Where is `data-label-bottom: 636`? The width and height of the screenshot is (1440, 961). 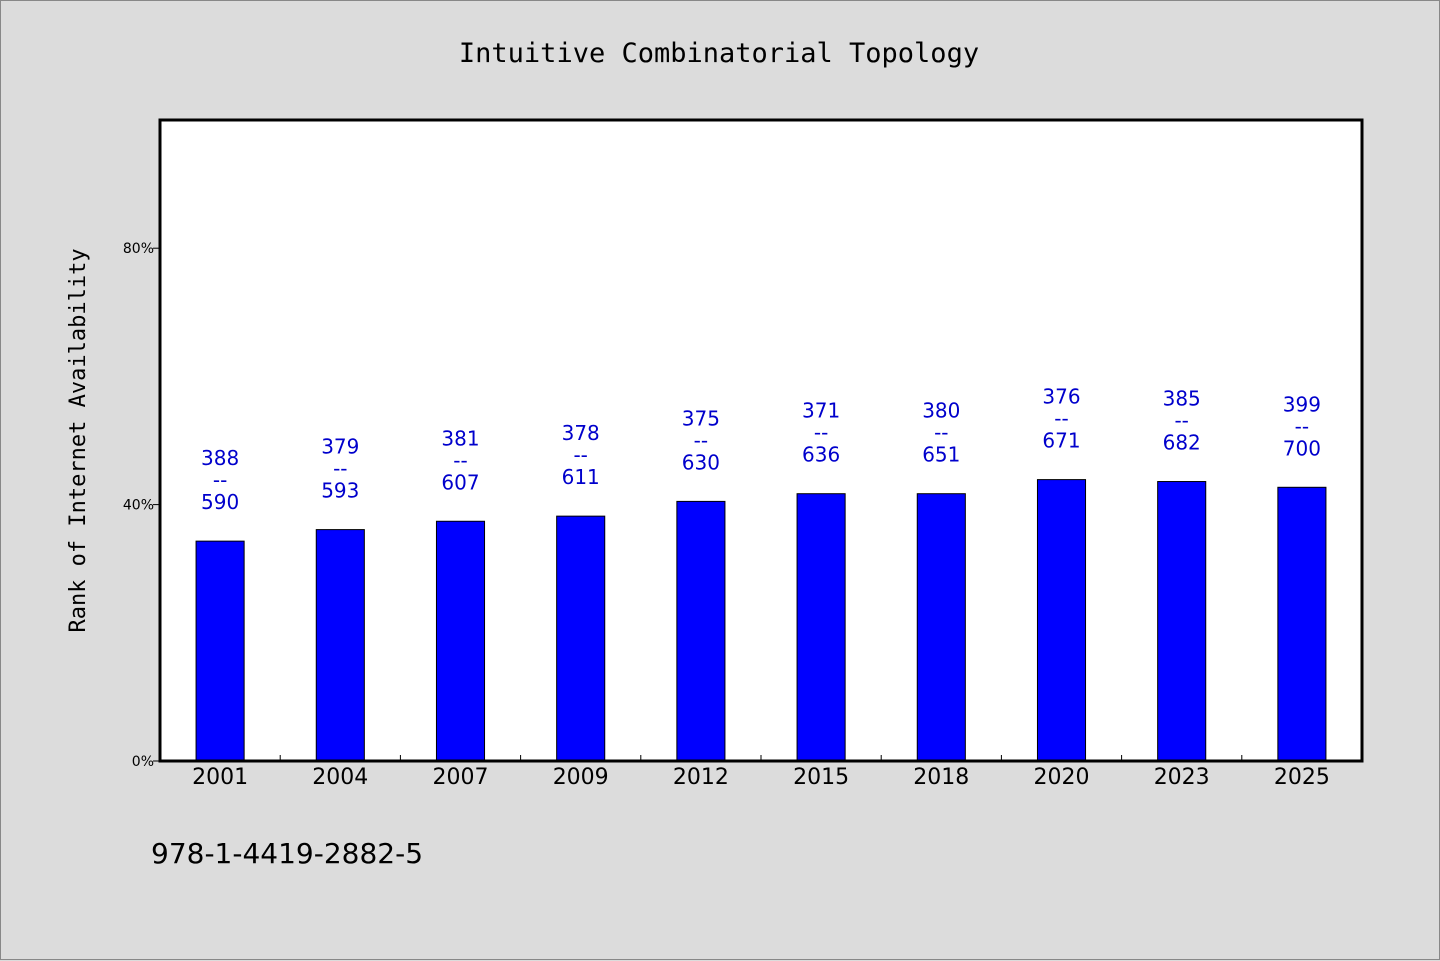 data-label-bottom: 636 is located at coordinates (821, 455).